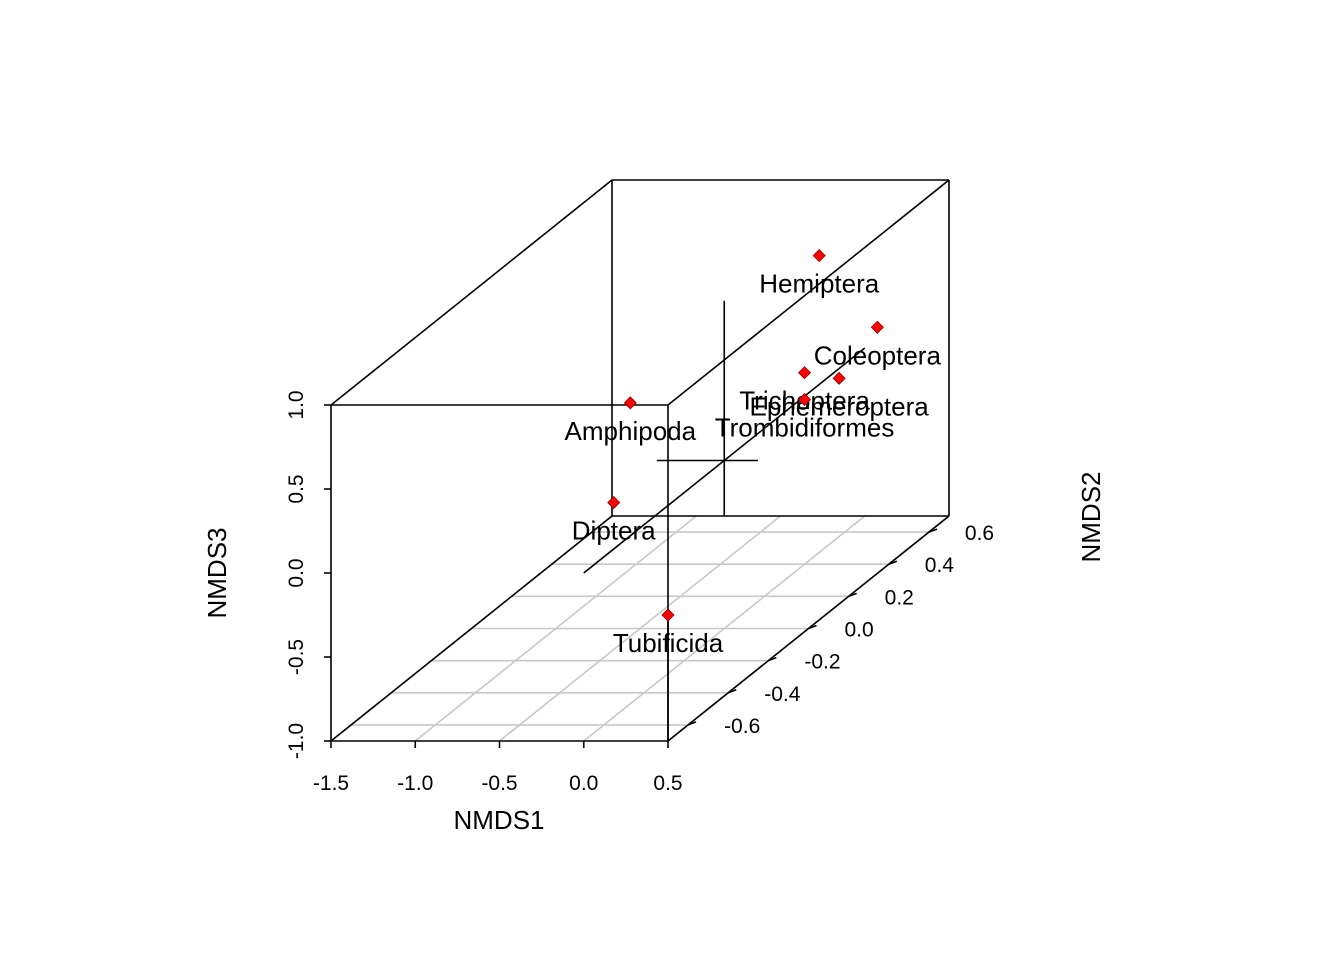 The image size is (1344, 960). I want to click on y-tick-label: 0.2, so click(899, 597).